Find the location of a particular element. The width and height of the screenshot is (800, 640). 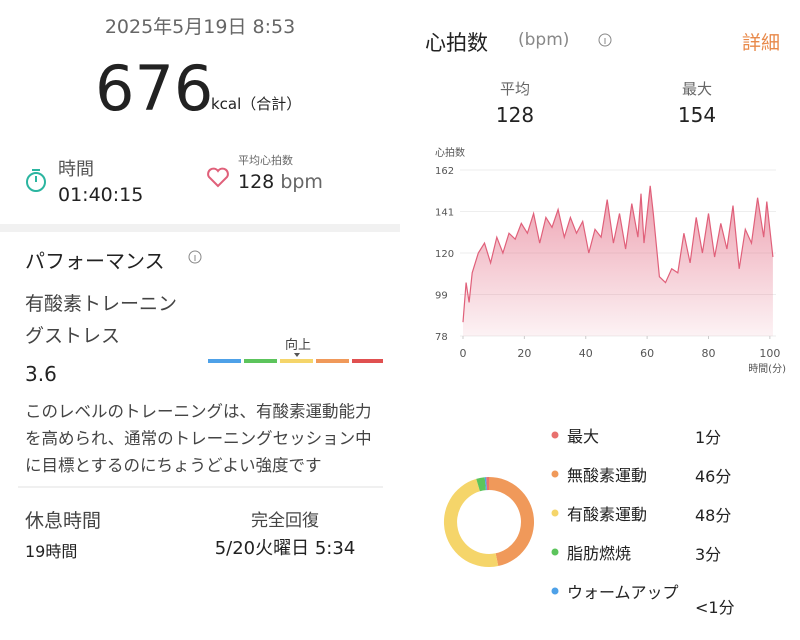

legend-value: 3分 is located at coordinates (708, 554).